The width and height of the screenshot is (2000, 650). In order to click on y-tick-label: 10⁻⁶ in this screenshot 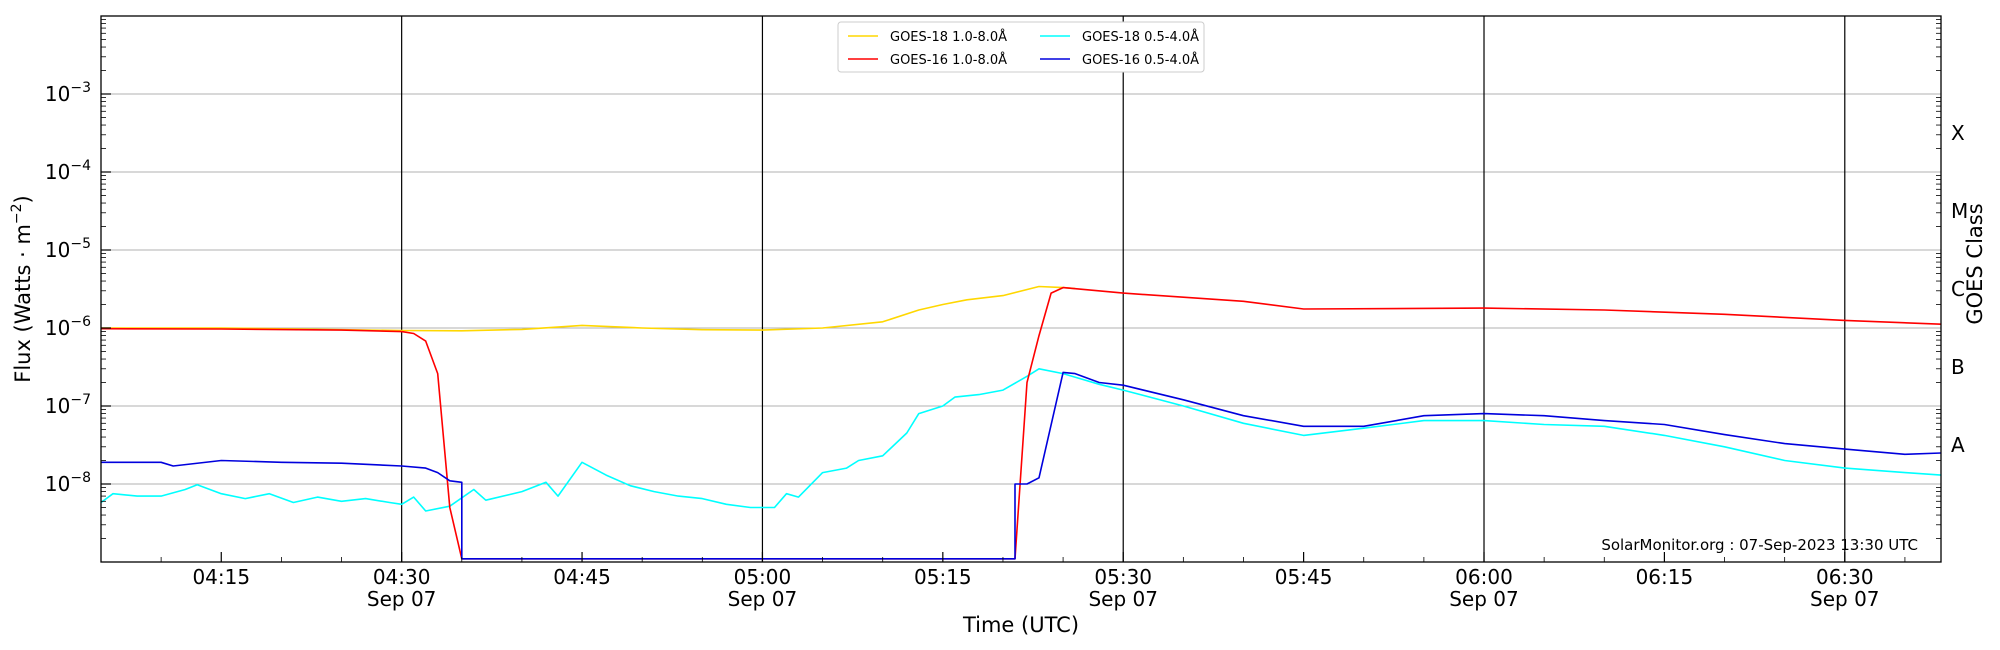, I will do `click(68, 327)`.